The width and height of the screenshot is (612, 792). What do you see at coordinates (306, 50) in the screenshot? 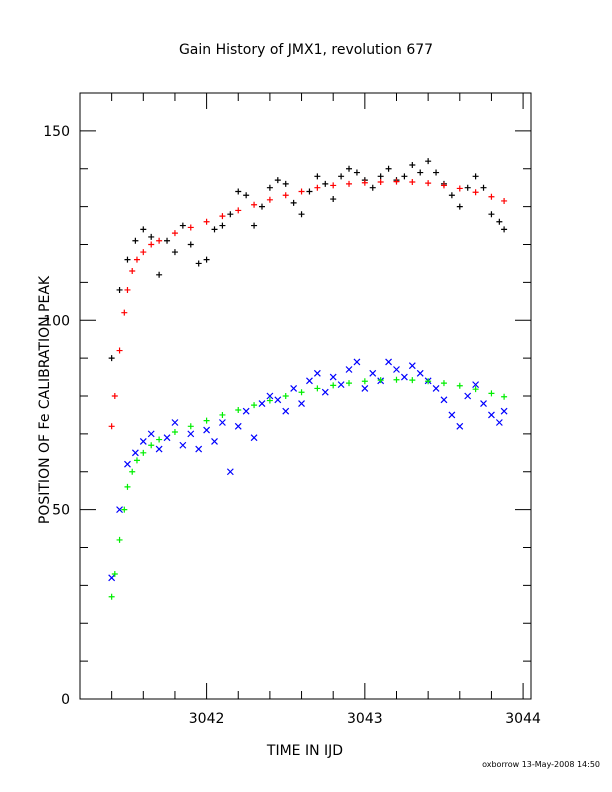
I see `chart-title: Gain History of JMX1, revolution 677` at bounding box center [306, 50].